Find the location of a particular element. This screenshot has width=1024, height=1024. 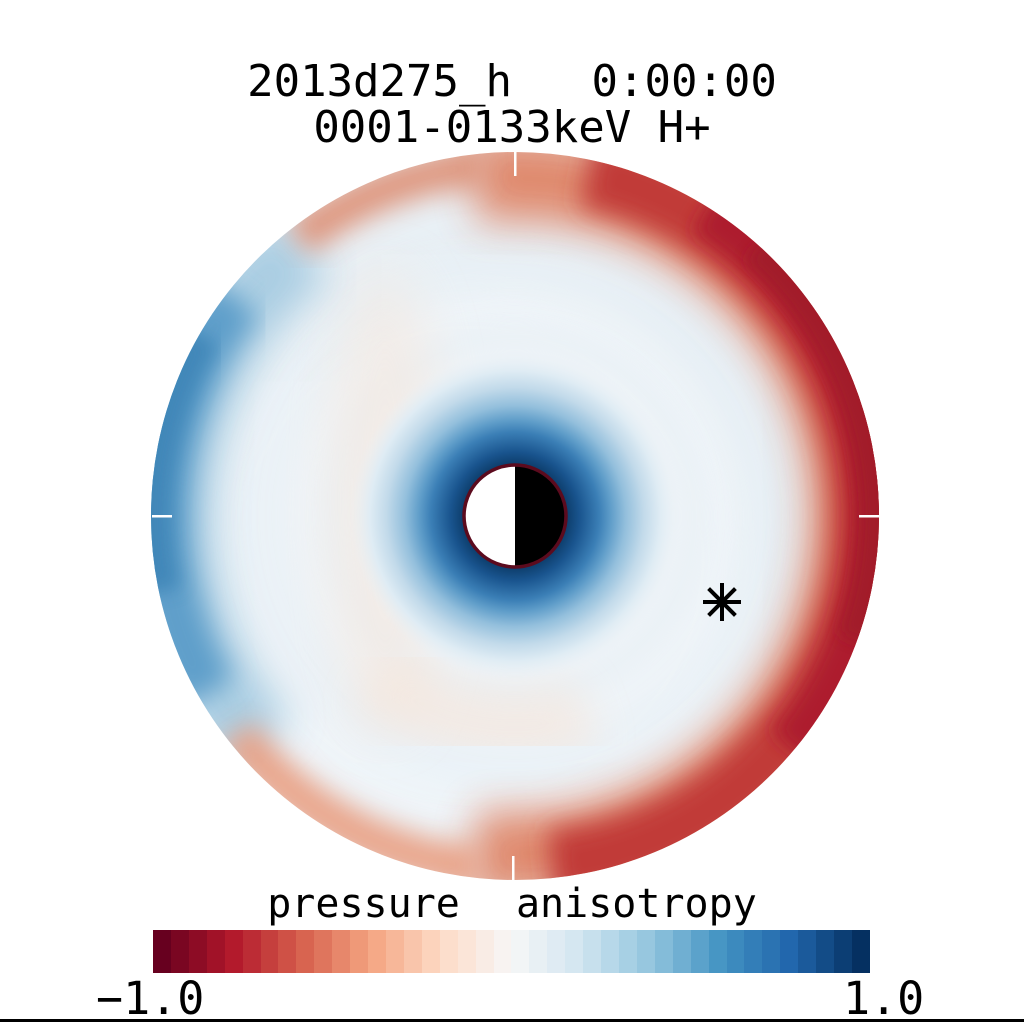

earth-outline is located at coordinates (515, 516).